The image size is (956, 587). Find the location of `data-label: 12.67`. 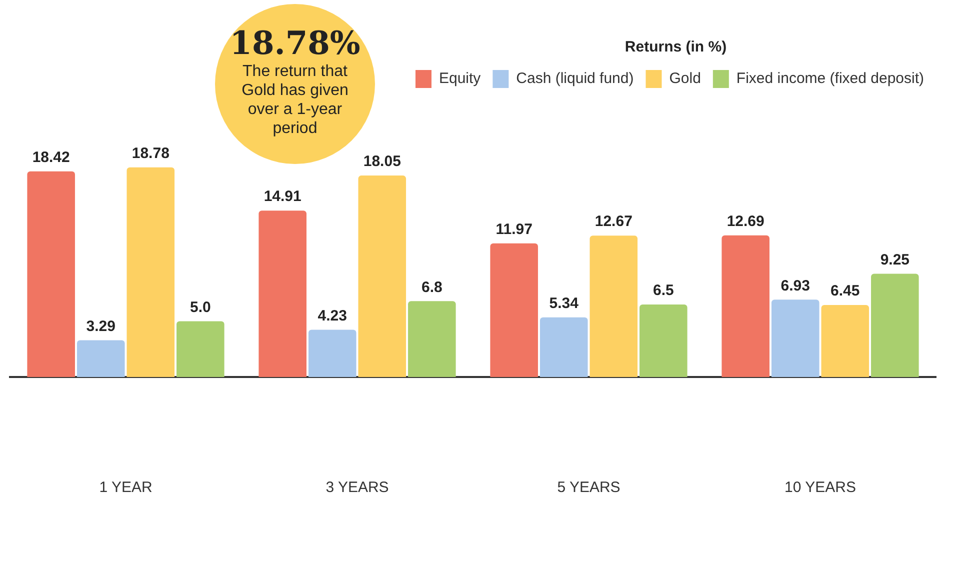

data-label: 12.67 is located at coordinates (613, 221).